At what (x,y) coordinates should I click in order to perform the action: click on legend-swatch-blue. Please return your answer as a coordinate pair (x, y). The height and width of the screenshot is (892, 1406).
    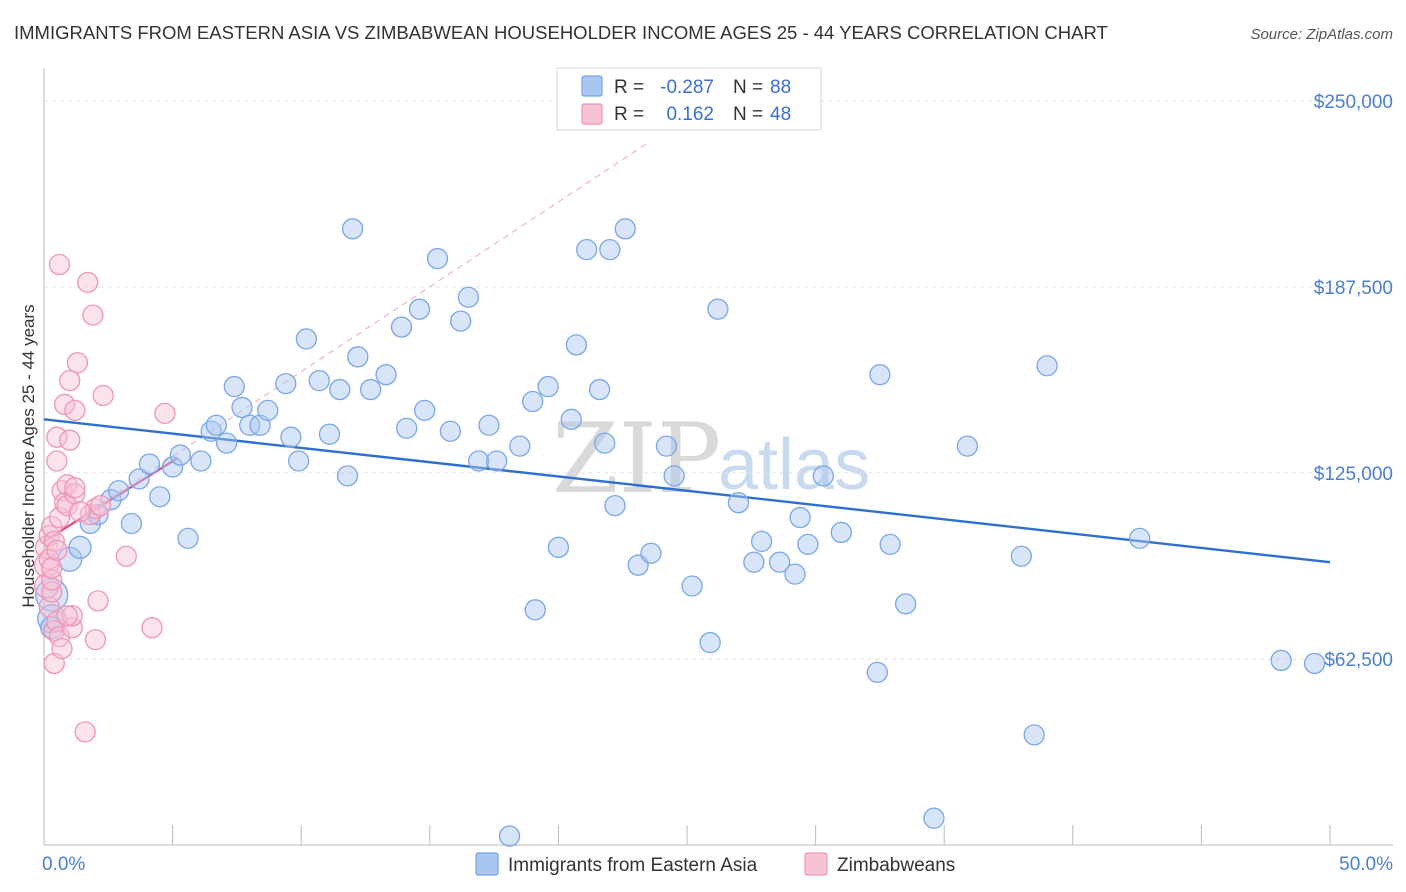
    Looking at the image, I should click on (592, 86).